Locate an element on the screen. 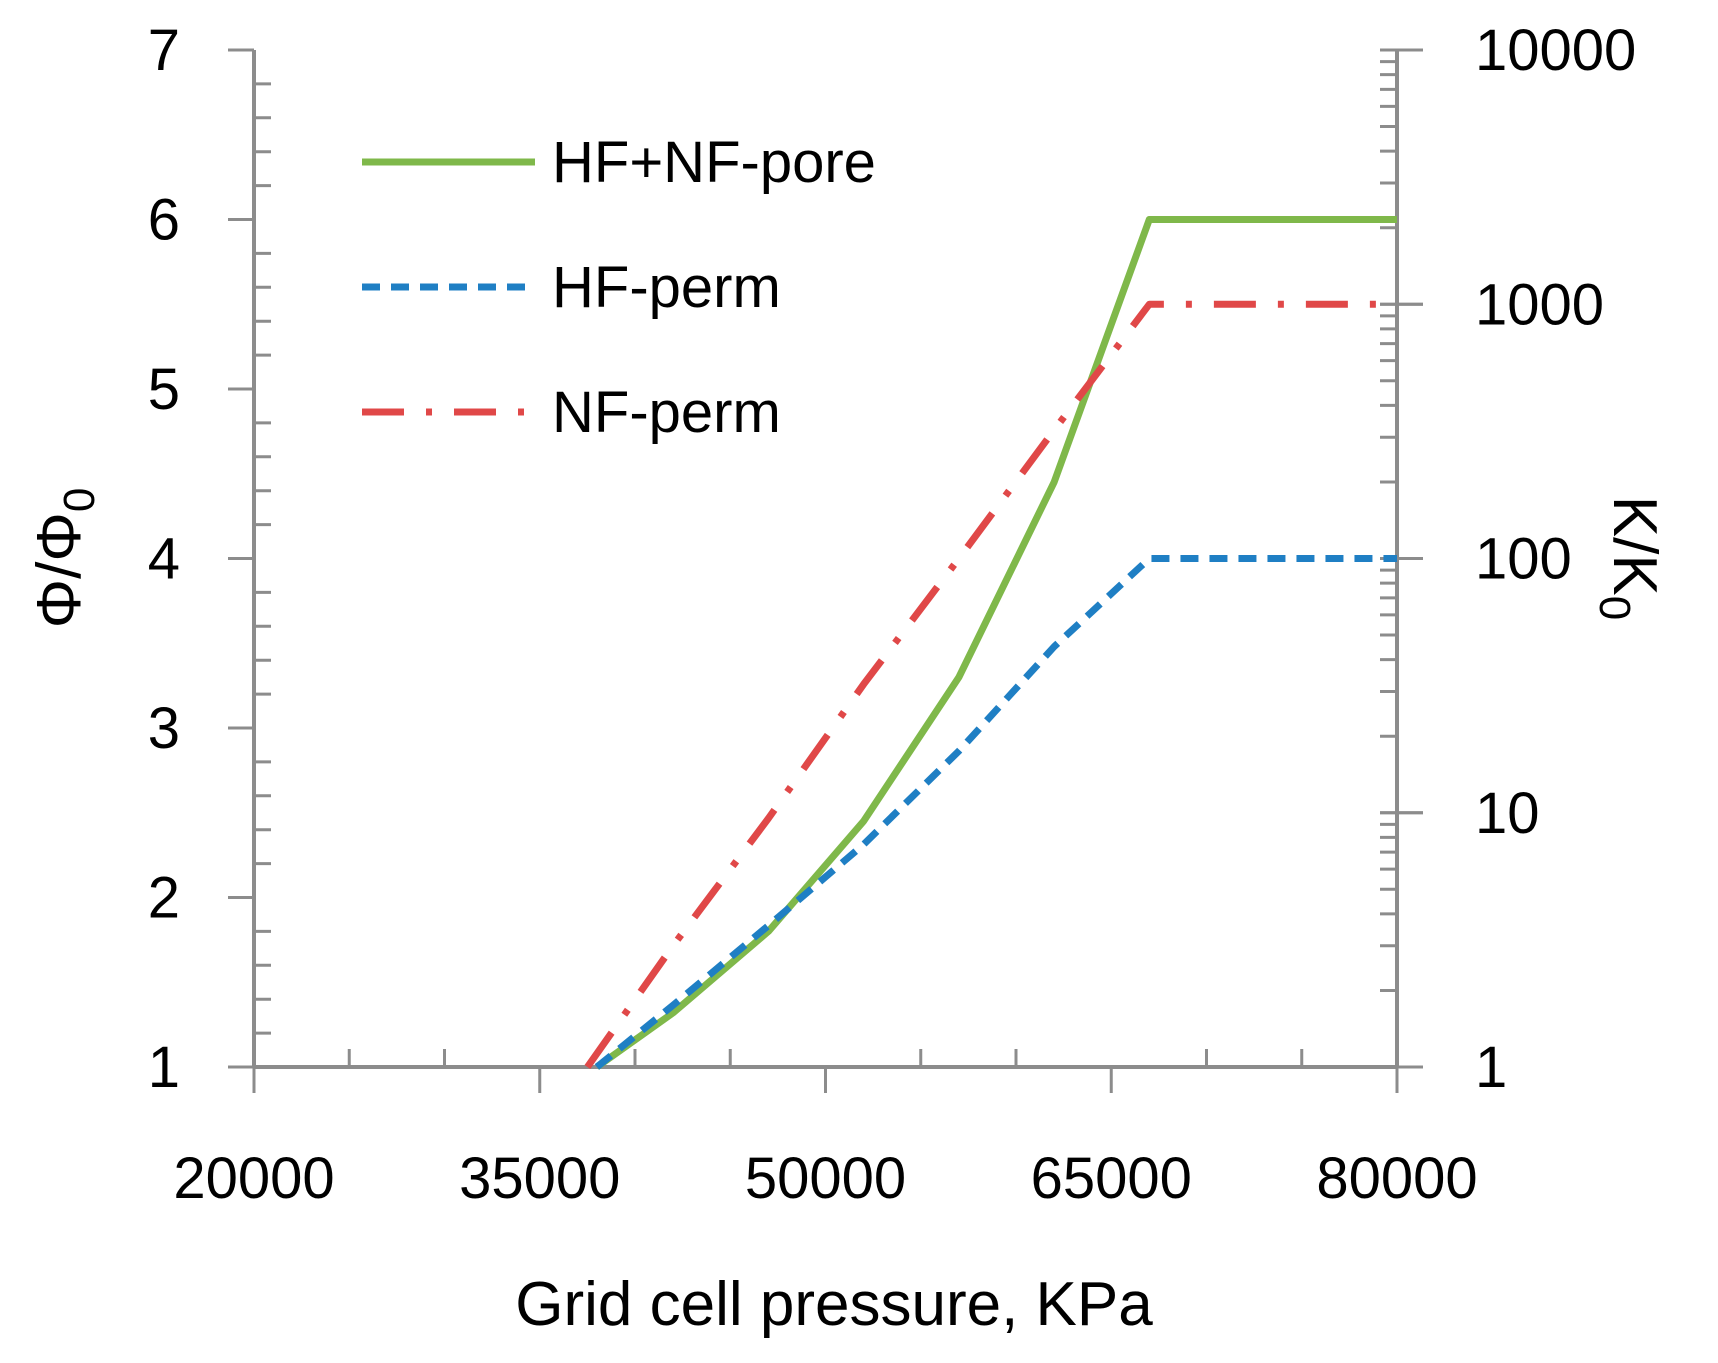  svg-text: K/K0 is located at coordinates (1629, 558).